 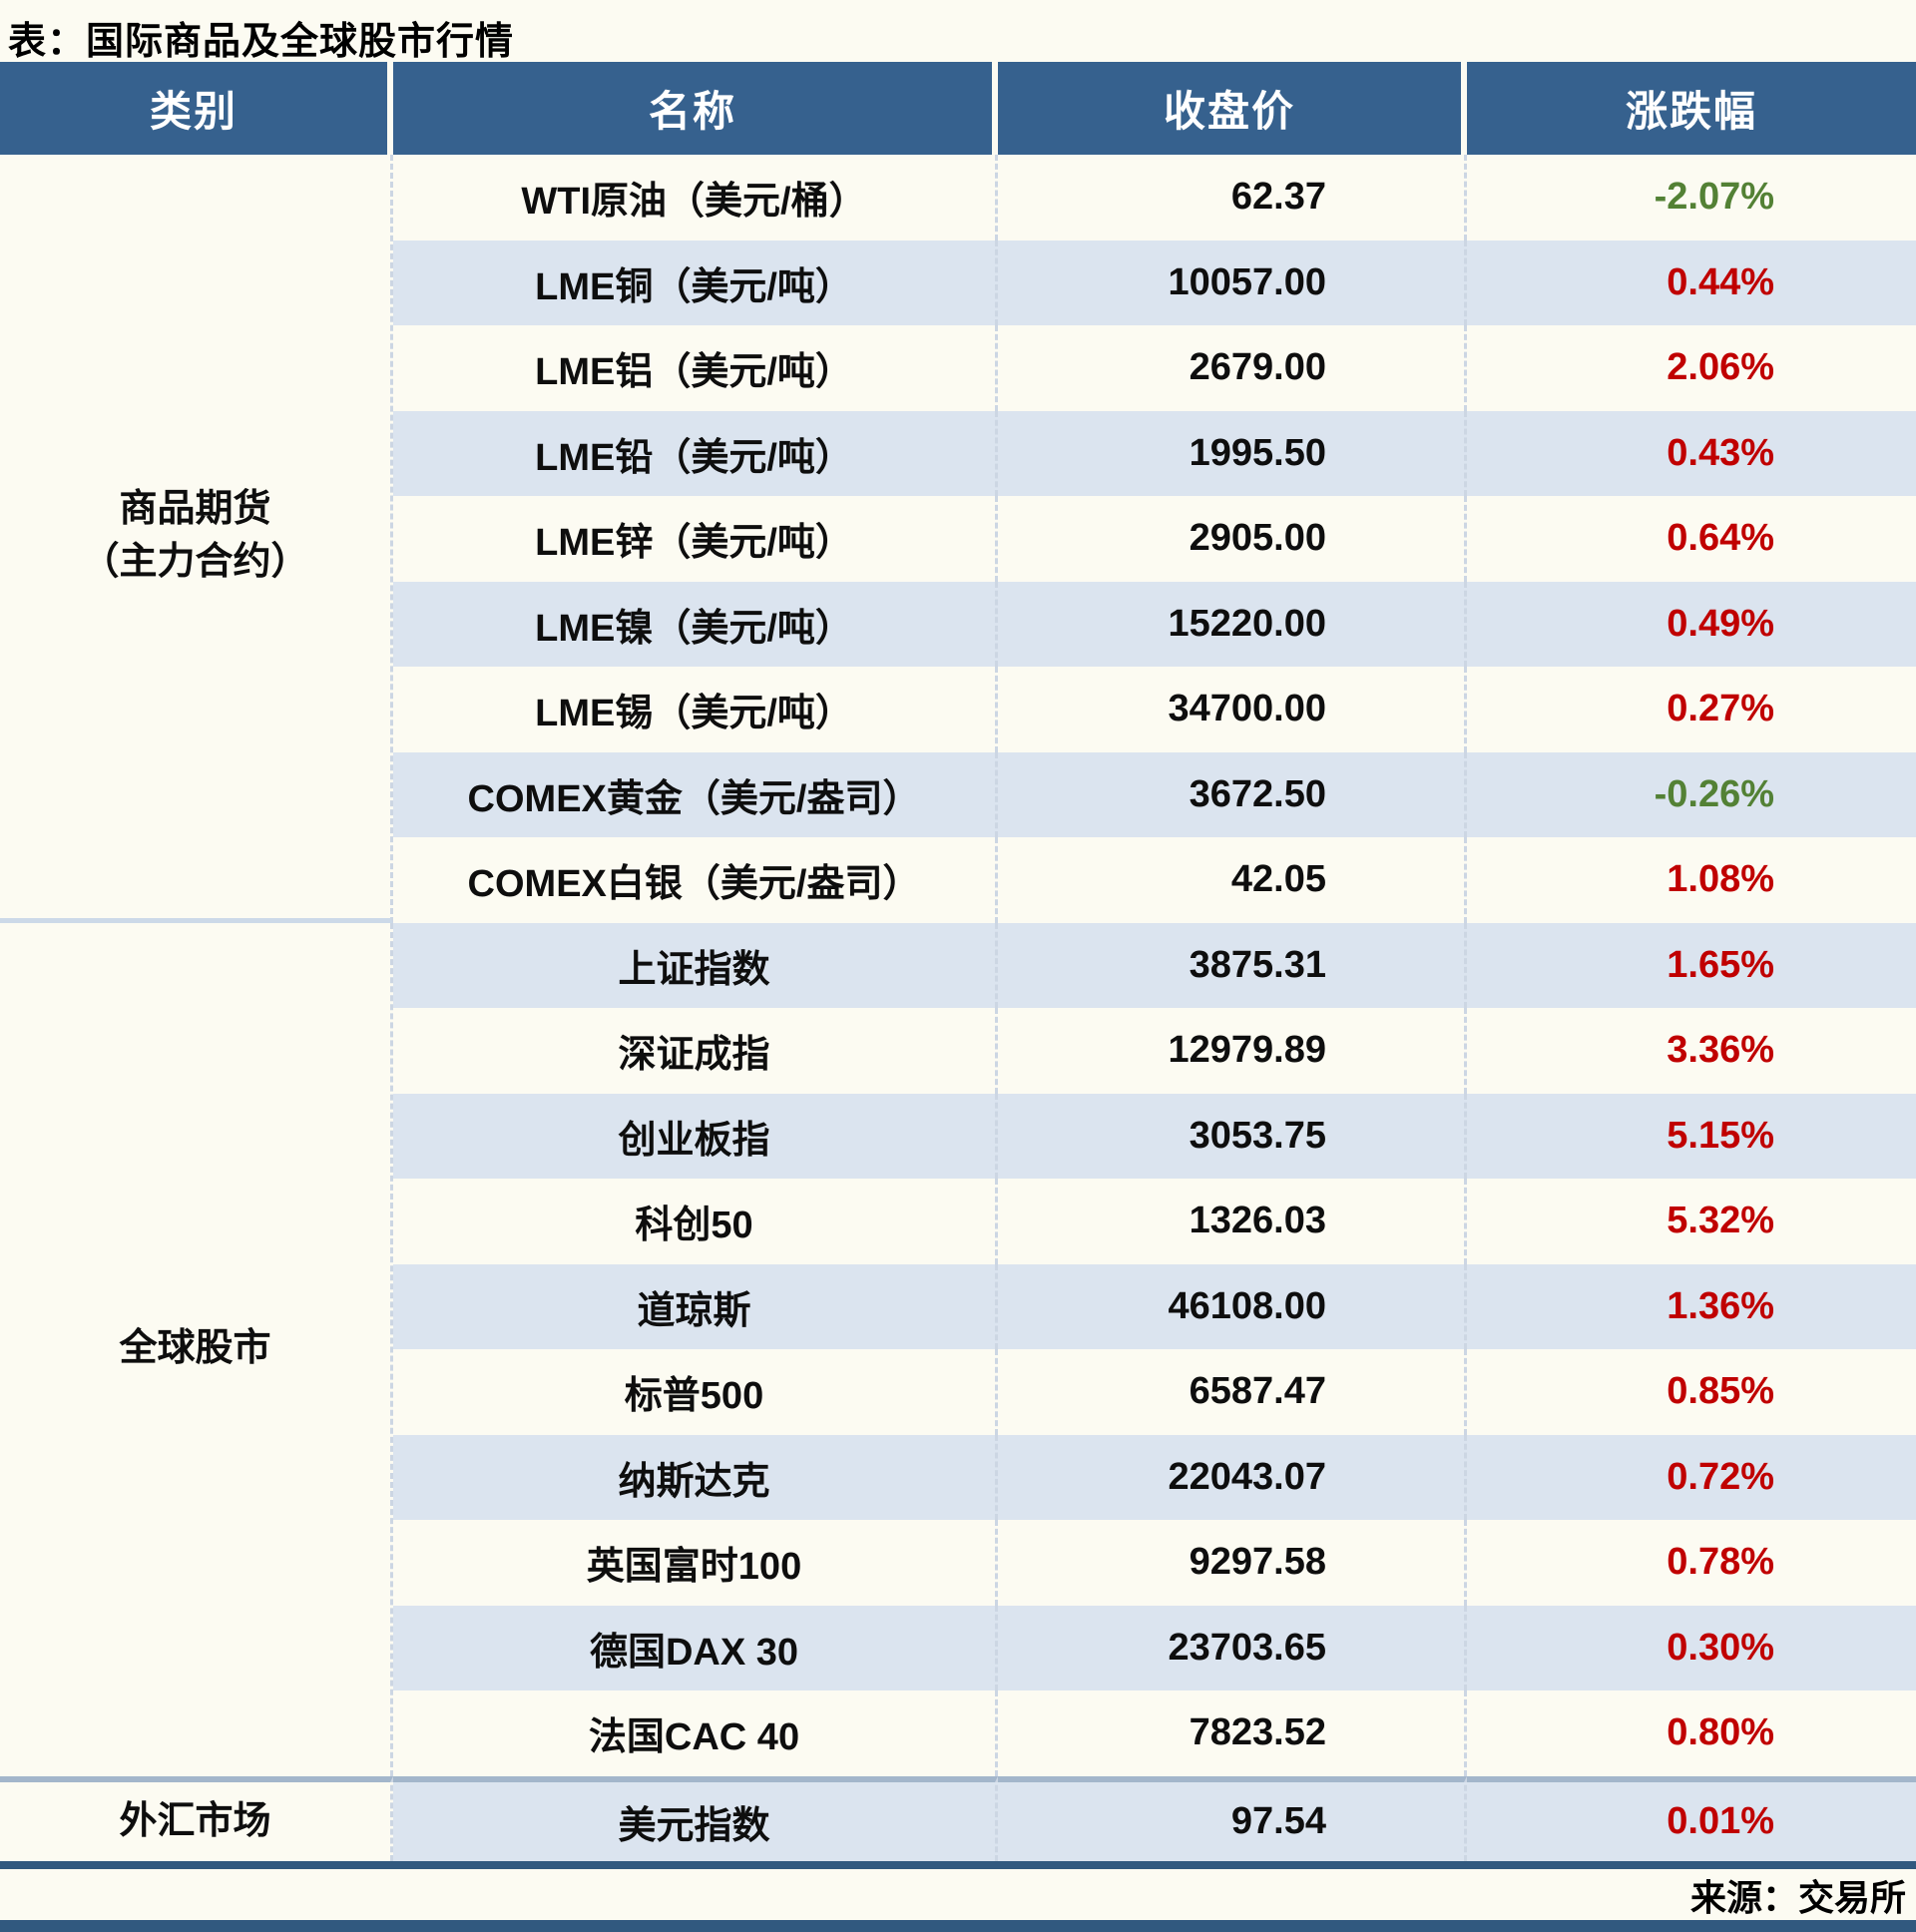 I want to click on category-label: 外汇市场, so click(x=195, y=1820).